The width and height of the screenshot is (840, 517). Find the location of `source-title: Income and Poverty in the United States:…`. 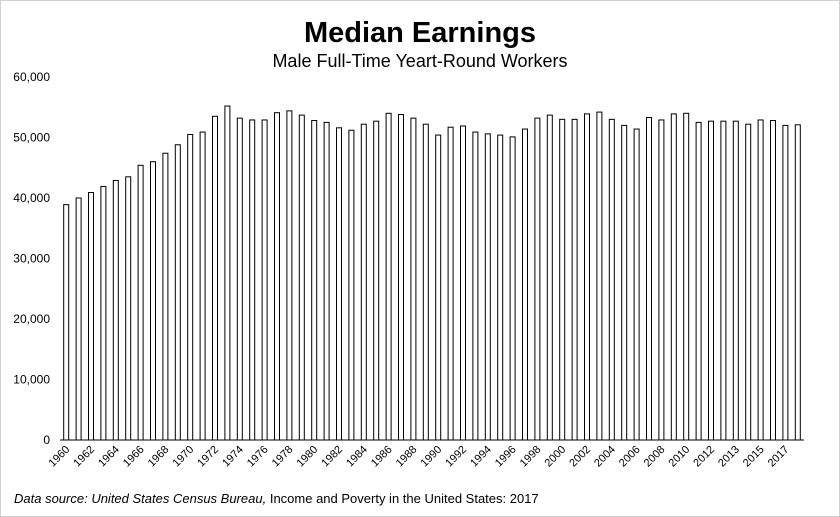

source-title: Income and Poverty in the United States:… is located at coordinates (404, 498).